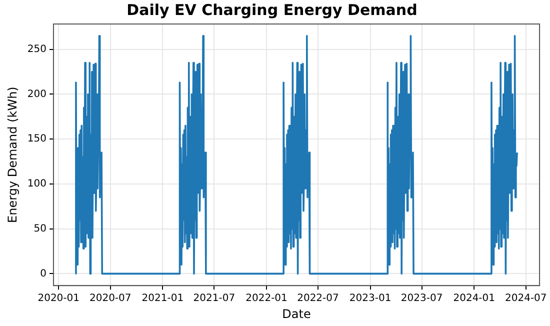 Image resolution: width=550 pixels, height=326 pixels. What do you see at coordinates (110, 298) in the screenshot?
I see `x-tick-label: 2020-07` at bounding box center [110, 298].